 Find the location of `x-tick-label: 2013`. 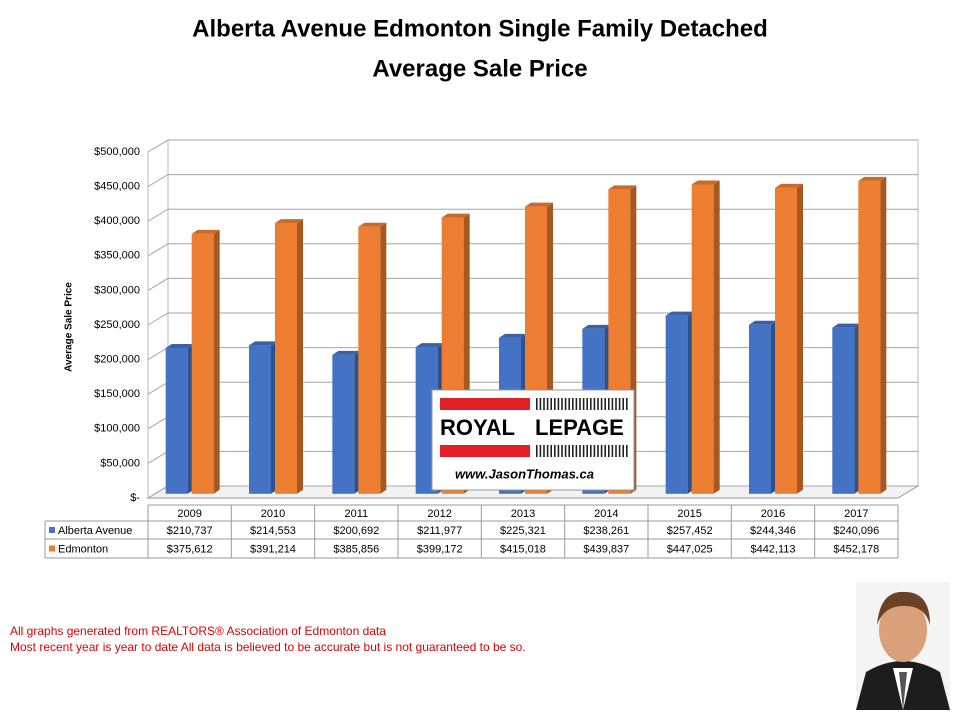

x-tick-label: 2013 is located at coordinates (523, 514).